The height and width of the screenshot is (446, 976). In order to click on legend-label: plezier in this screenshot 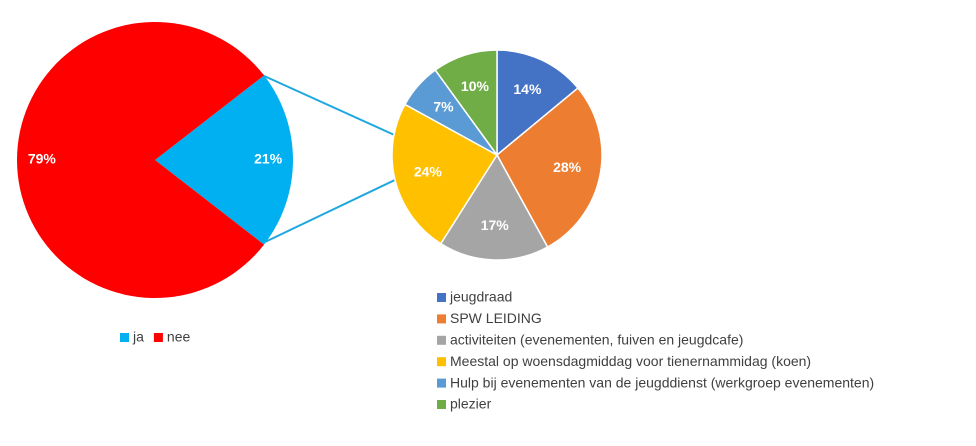, I will do `click(471, 404)`.